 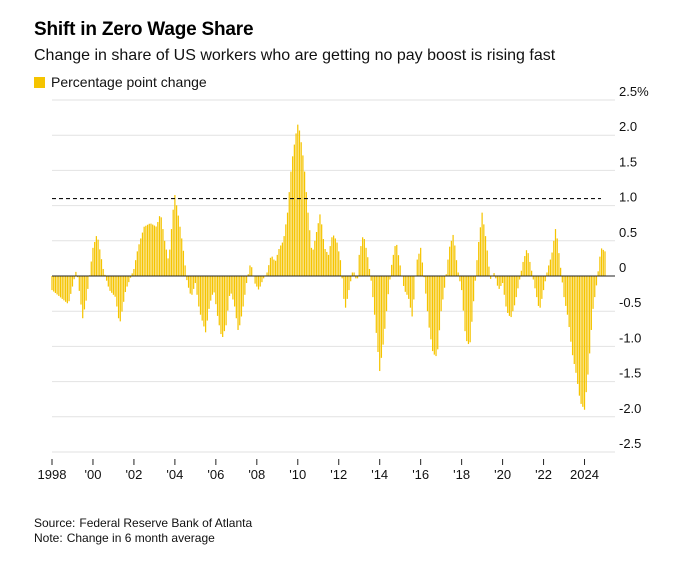 I want to click on x-tick-label: '22, so click(x=543, y=474).